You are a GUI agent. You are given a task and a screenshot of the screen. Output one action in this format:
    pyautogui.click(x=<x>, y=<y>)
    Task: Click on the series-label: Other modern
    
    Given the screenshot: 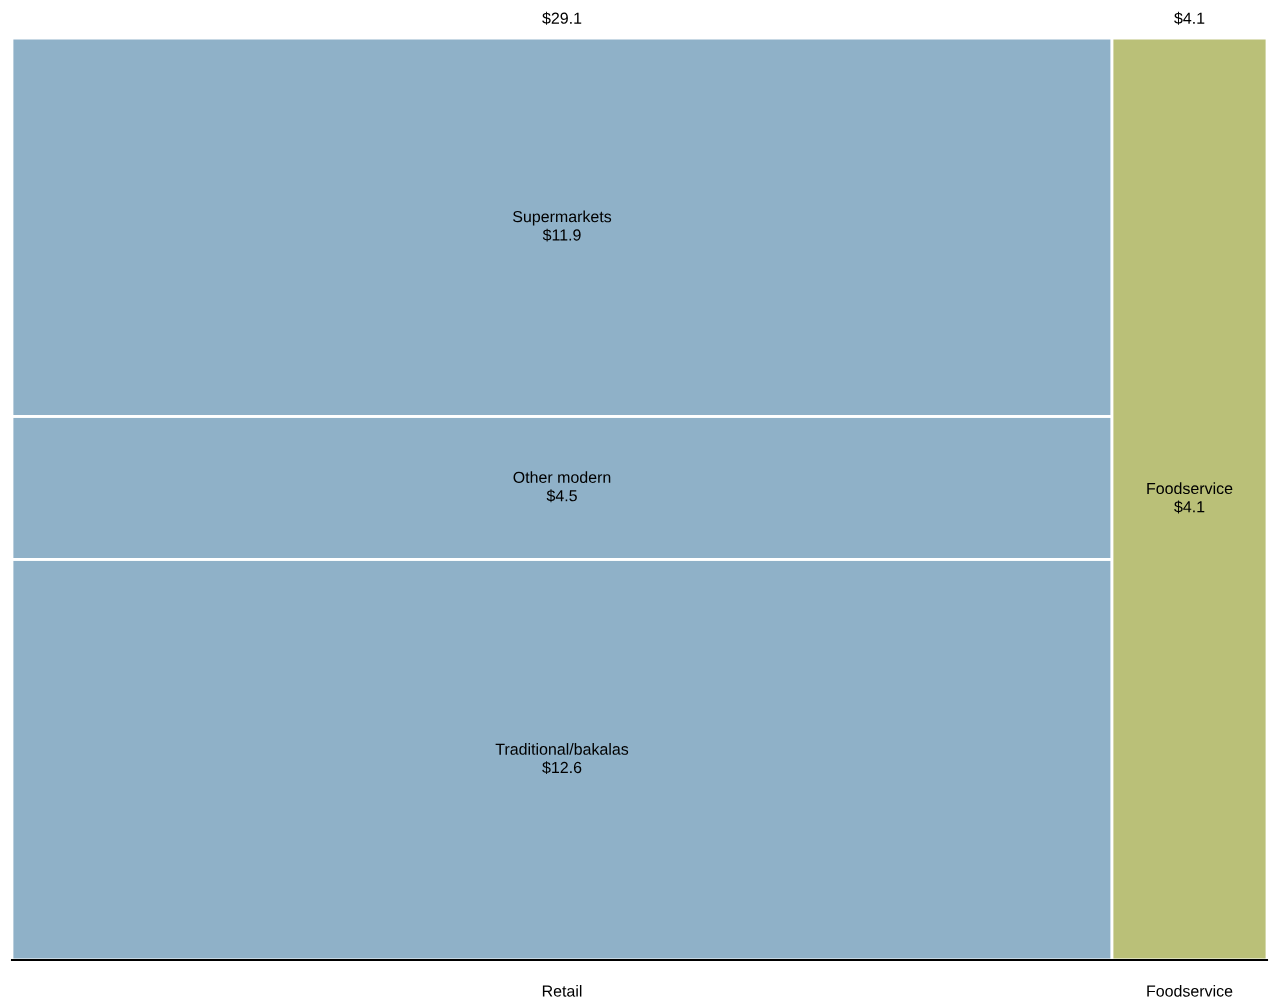 What is the action you would take?
    pyautogui.click(x=562, y=477)
    